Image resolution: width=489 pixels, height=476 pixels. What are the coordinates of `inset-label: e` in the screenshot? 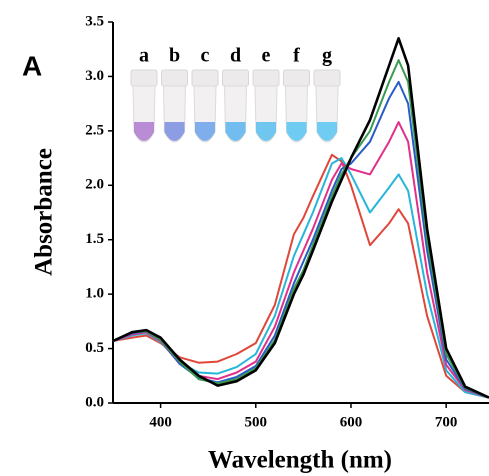 It's located at (266, 56).